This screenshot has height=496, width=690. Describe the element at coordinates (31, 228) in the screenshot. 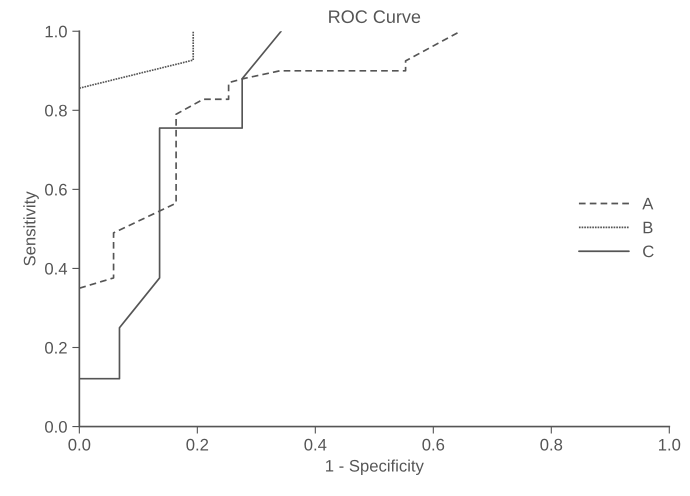

I see `y-axis-title: Sensitivity` at that location.